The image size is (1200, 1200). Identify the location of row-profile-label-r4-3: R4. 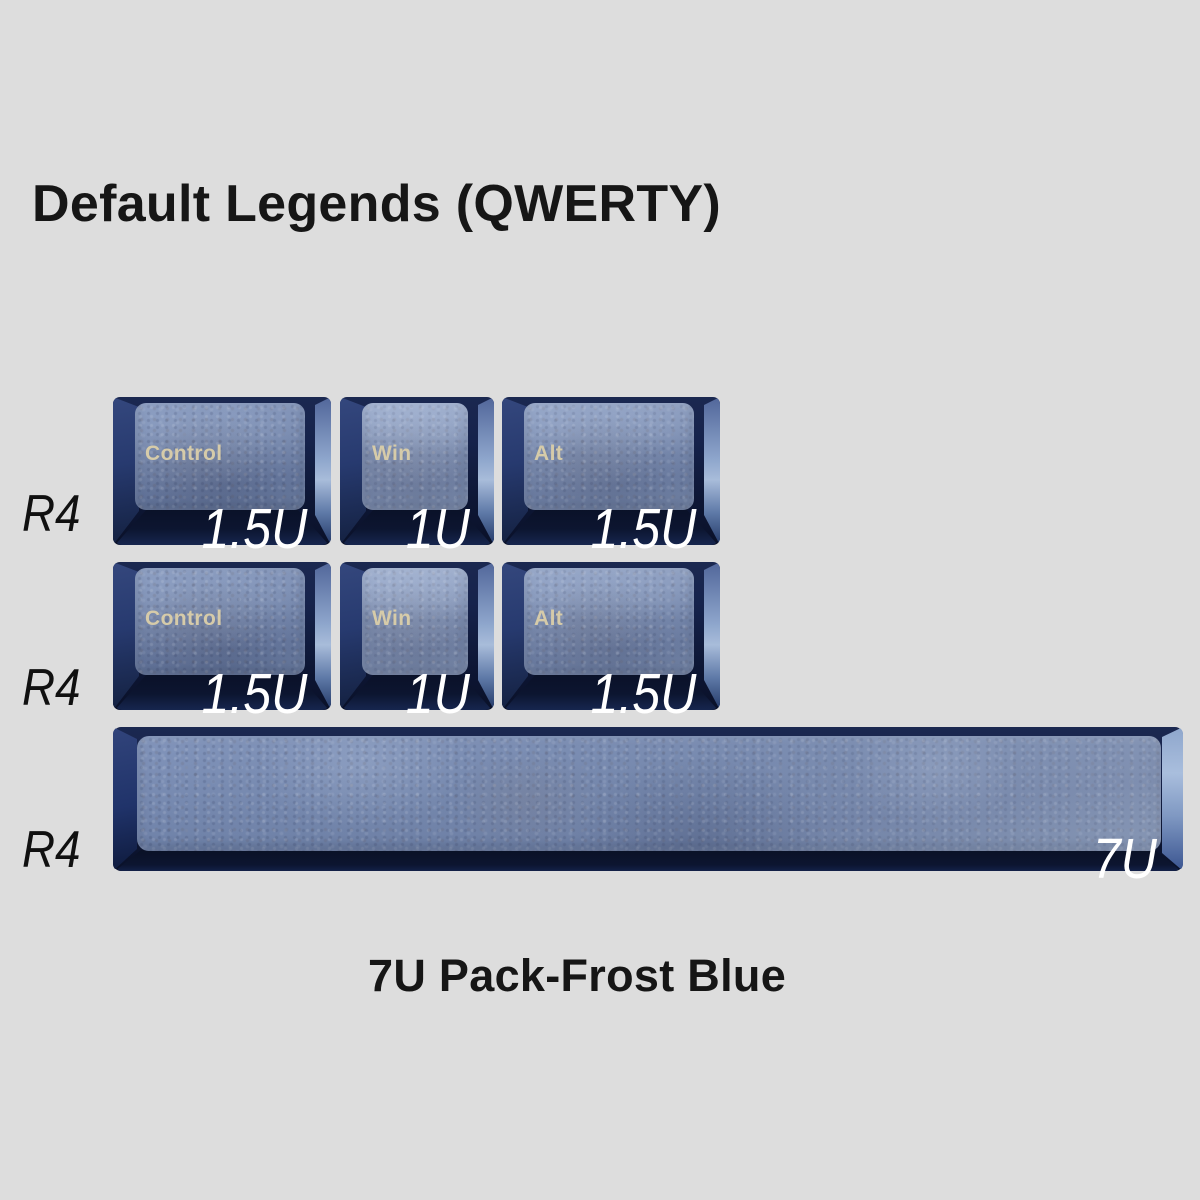
(51, 850).